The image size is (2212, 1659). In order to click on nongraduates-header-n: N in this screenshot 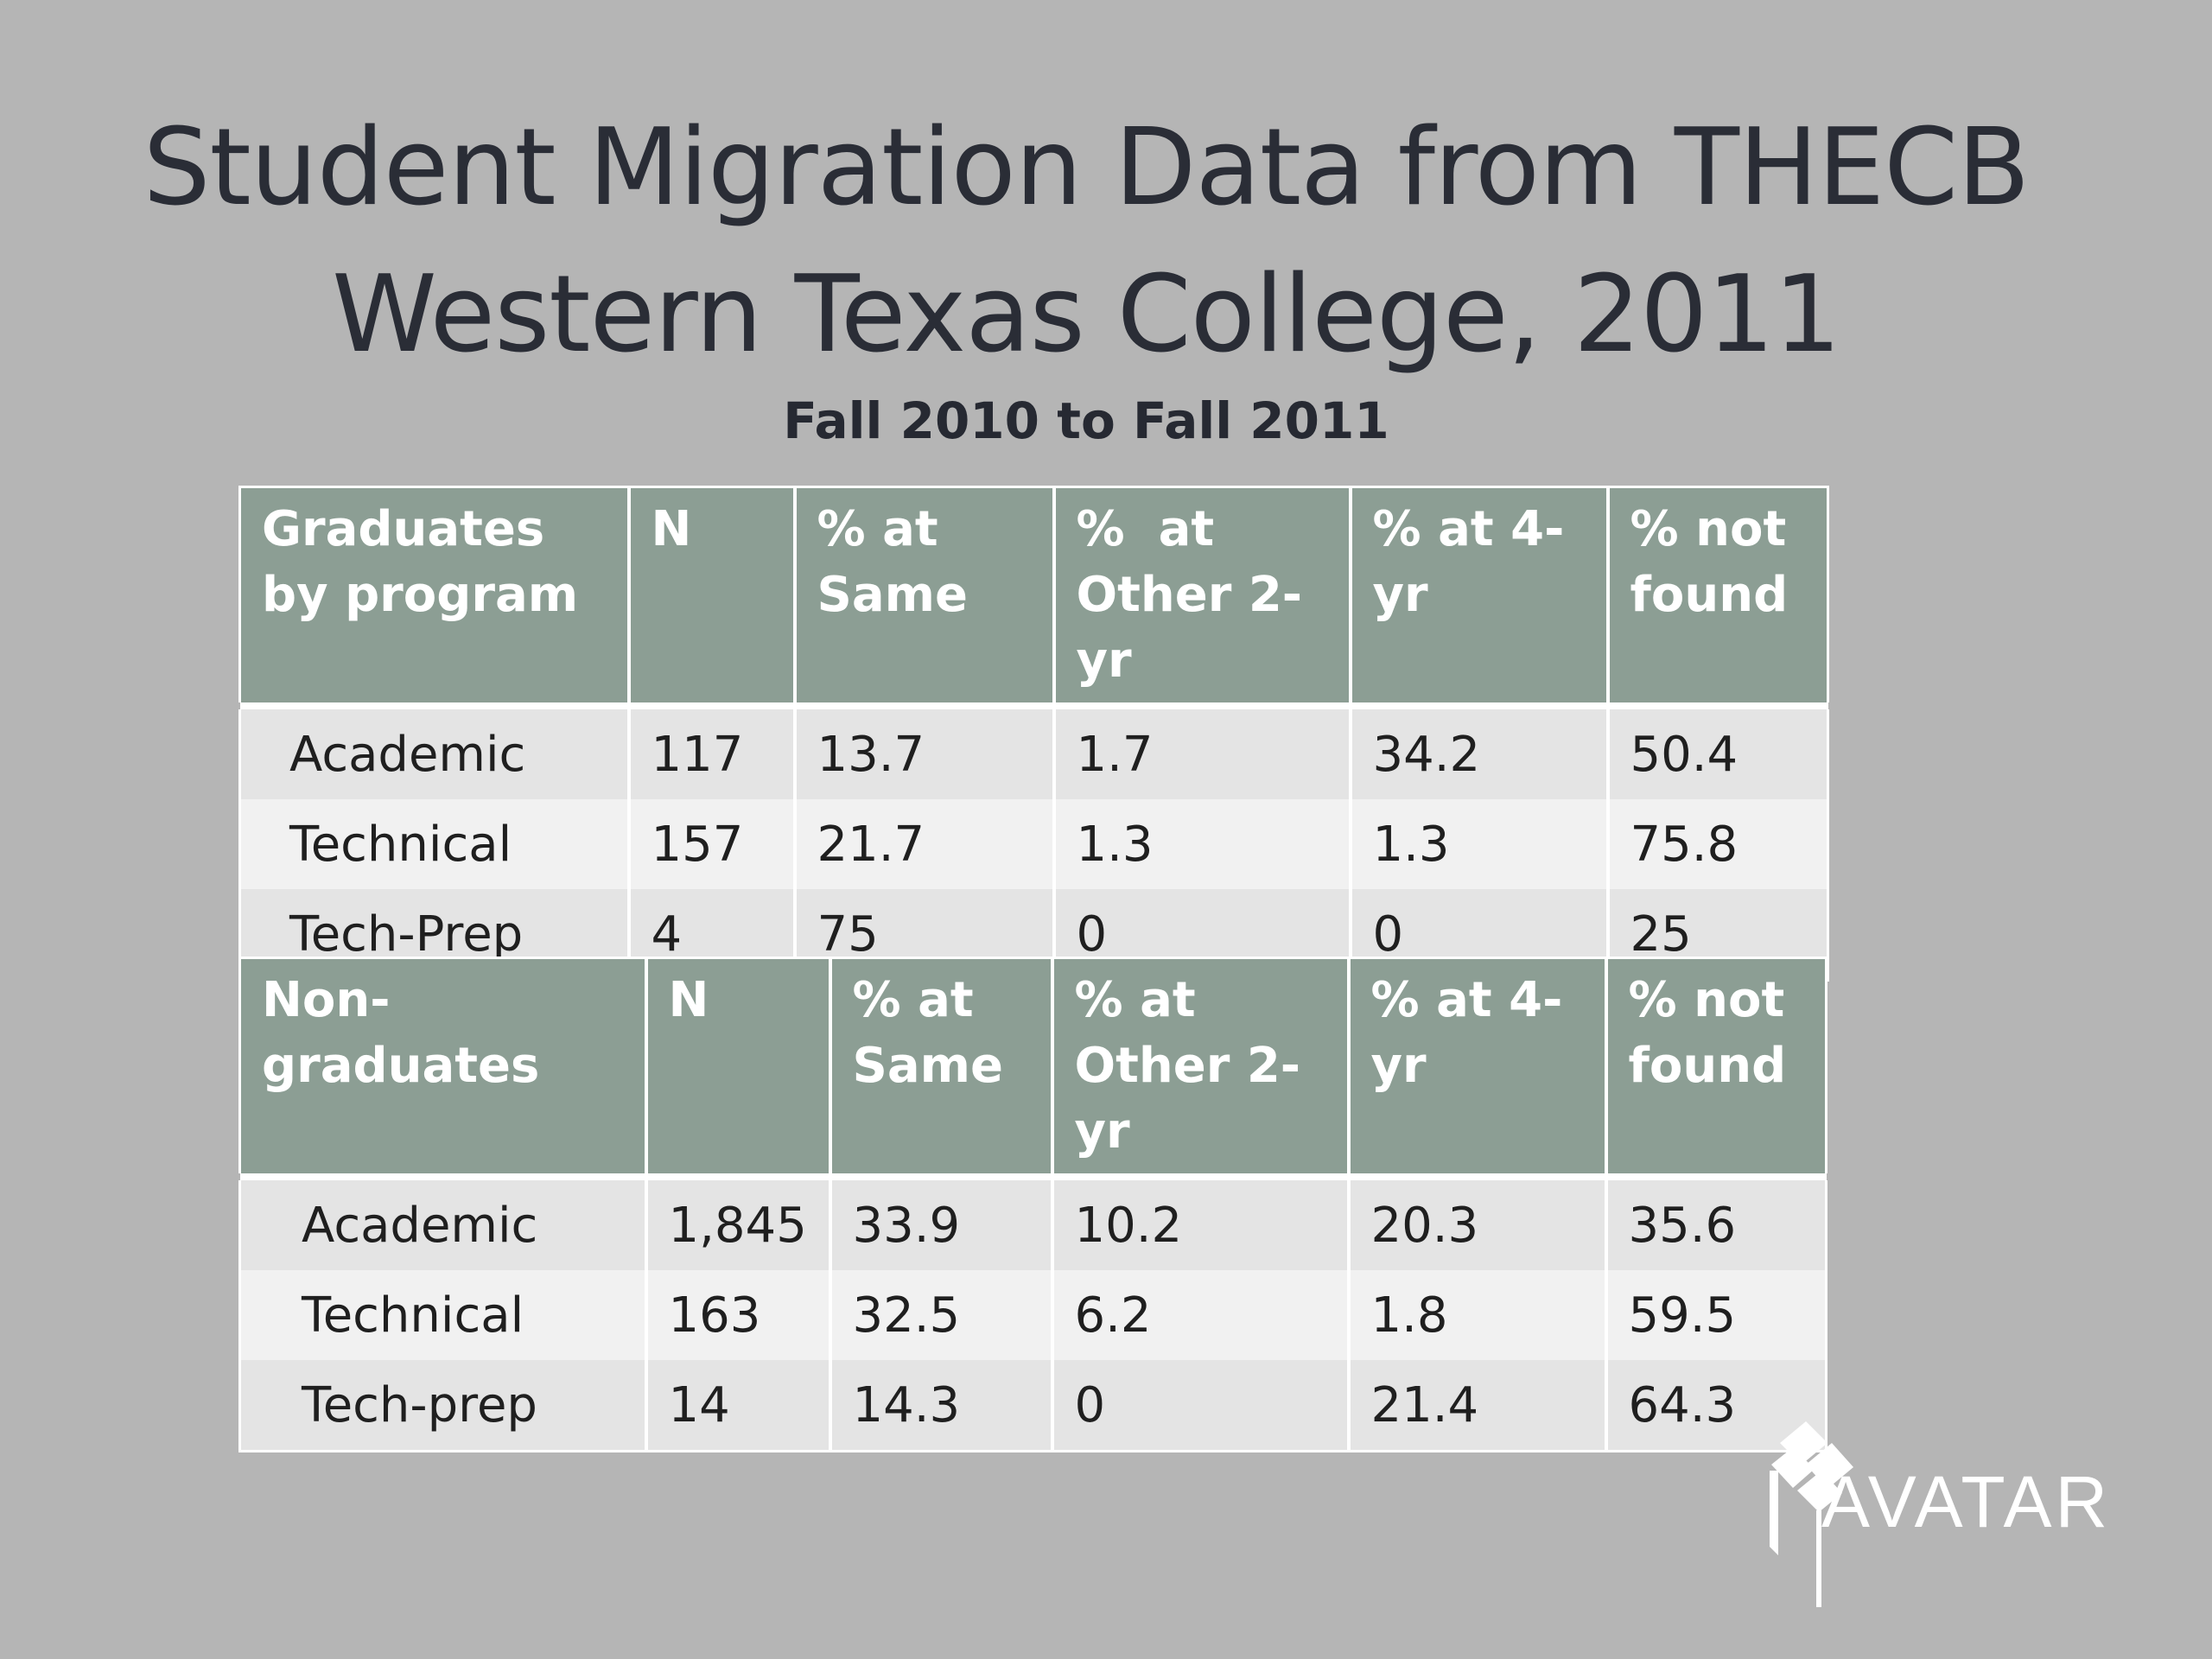, I will do `click(738, 1065)`.